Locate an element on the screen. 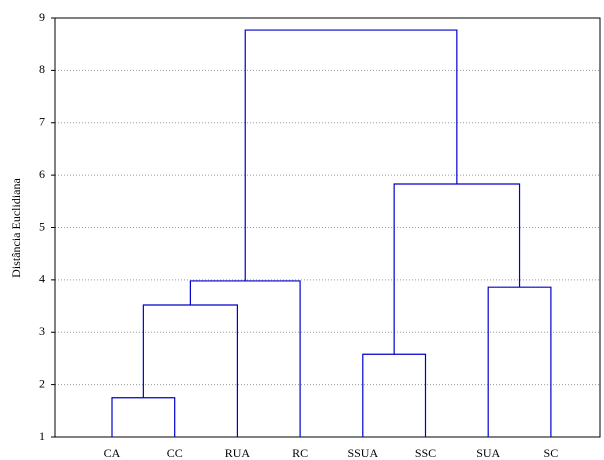 This screenshot has width=604, height=460. x-tick-label: SC is located at coordinates (551, 453).